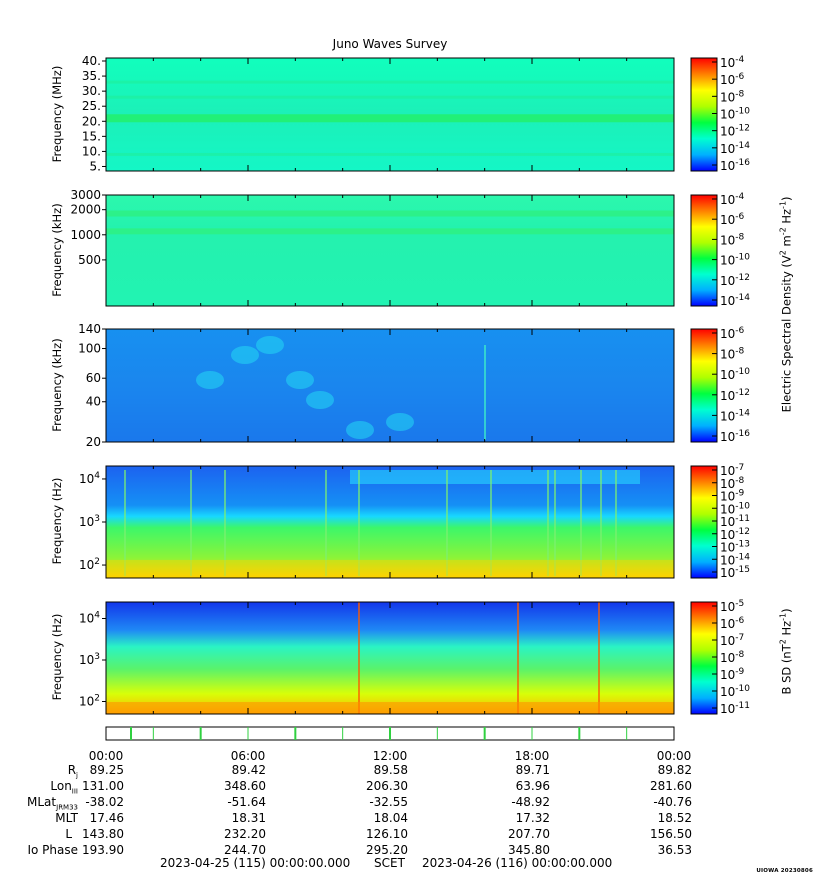 The image size is (815, 880). I want to click on panel-4-colorbar-label: 10⁻¹¹, so click(735, 521).